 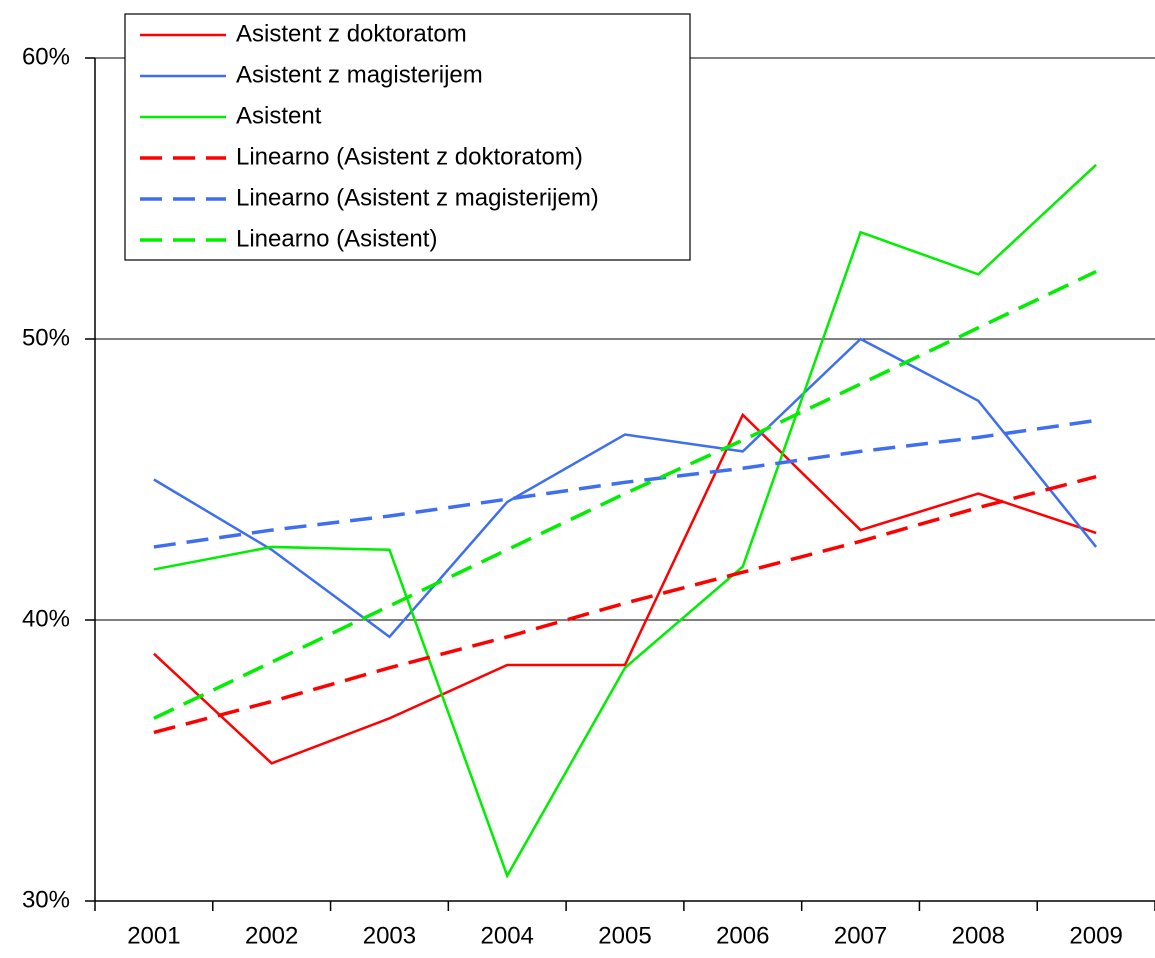 What do you see at coordinates (409, 156) in the screenshot?
I see `legend-label: Linearno (Asistent z doktoratom)` at bounding box center [409, 156].